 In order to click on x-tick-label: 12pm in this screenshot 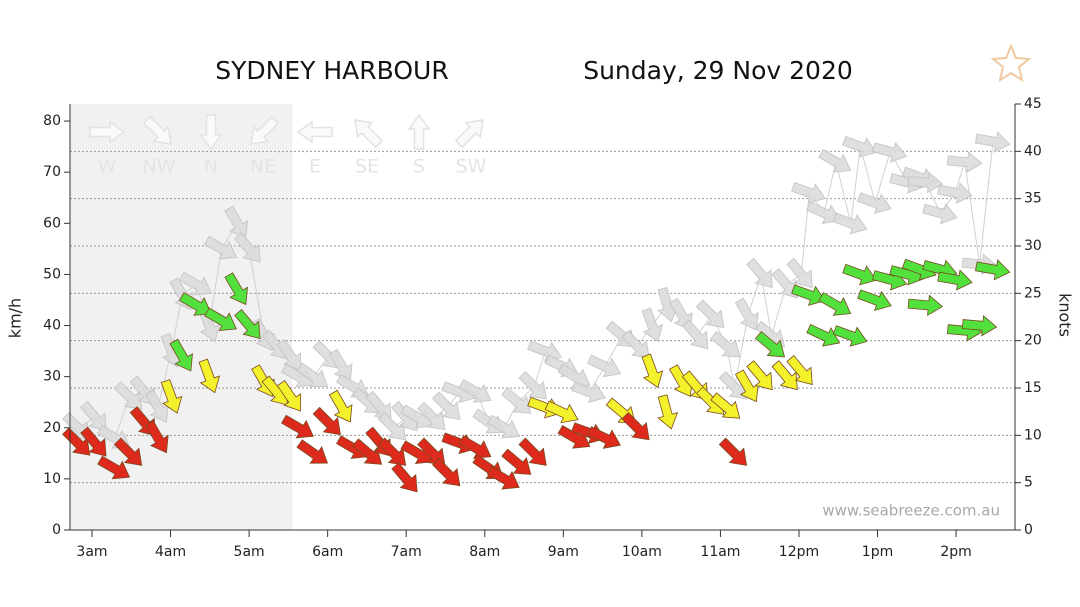, I will do `click(799, 552)`.